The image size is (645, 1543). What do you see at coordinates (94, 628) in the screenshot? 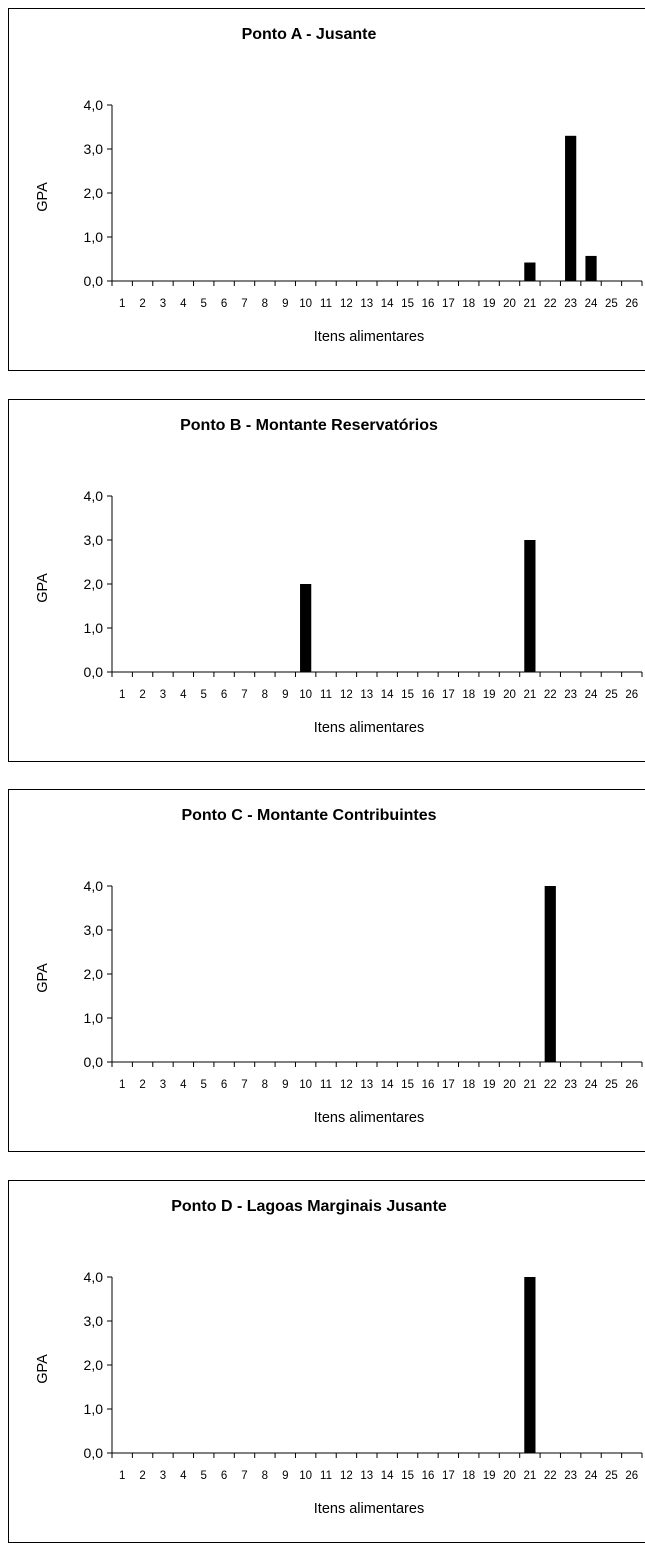
I see `y-tick-label: 1,0` at bounding box center [94, 628].